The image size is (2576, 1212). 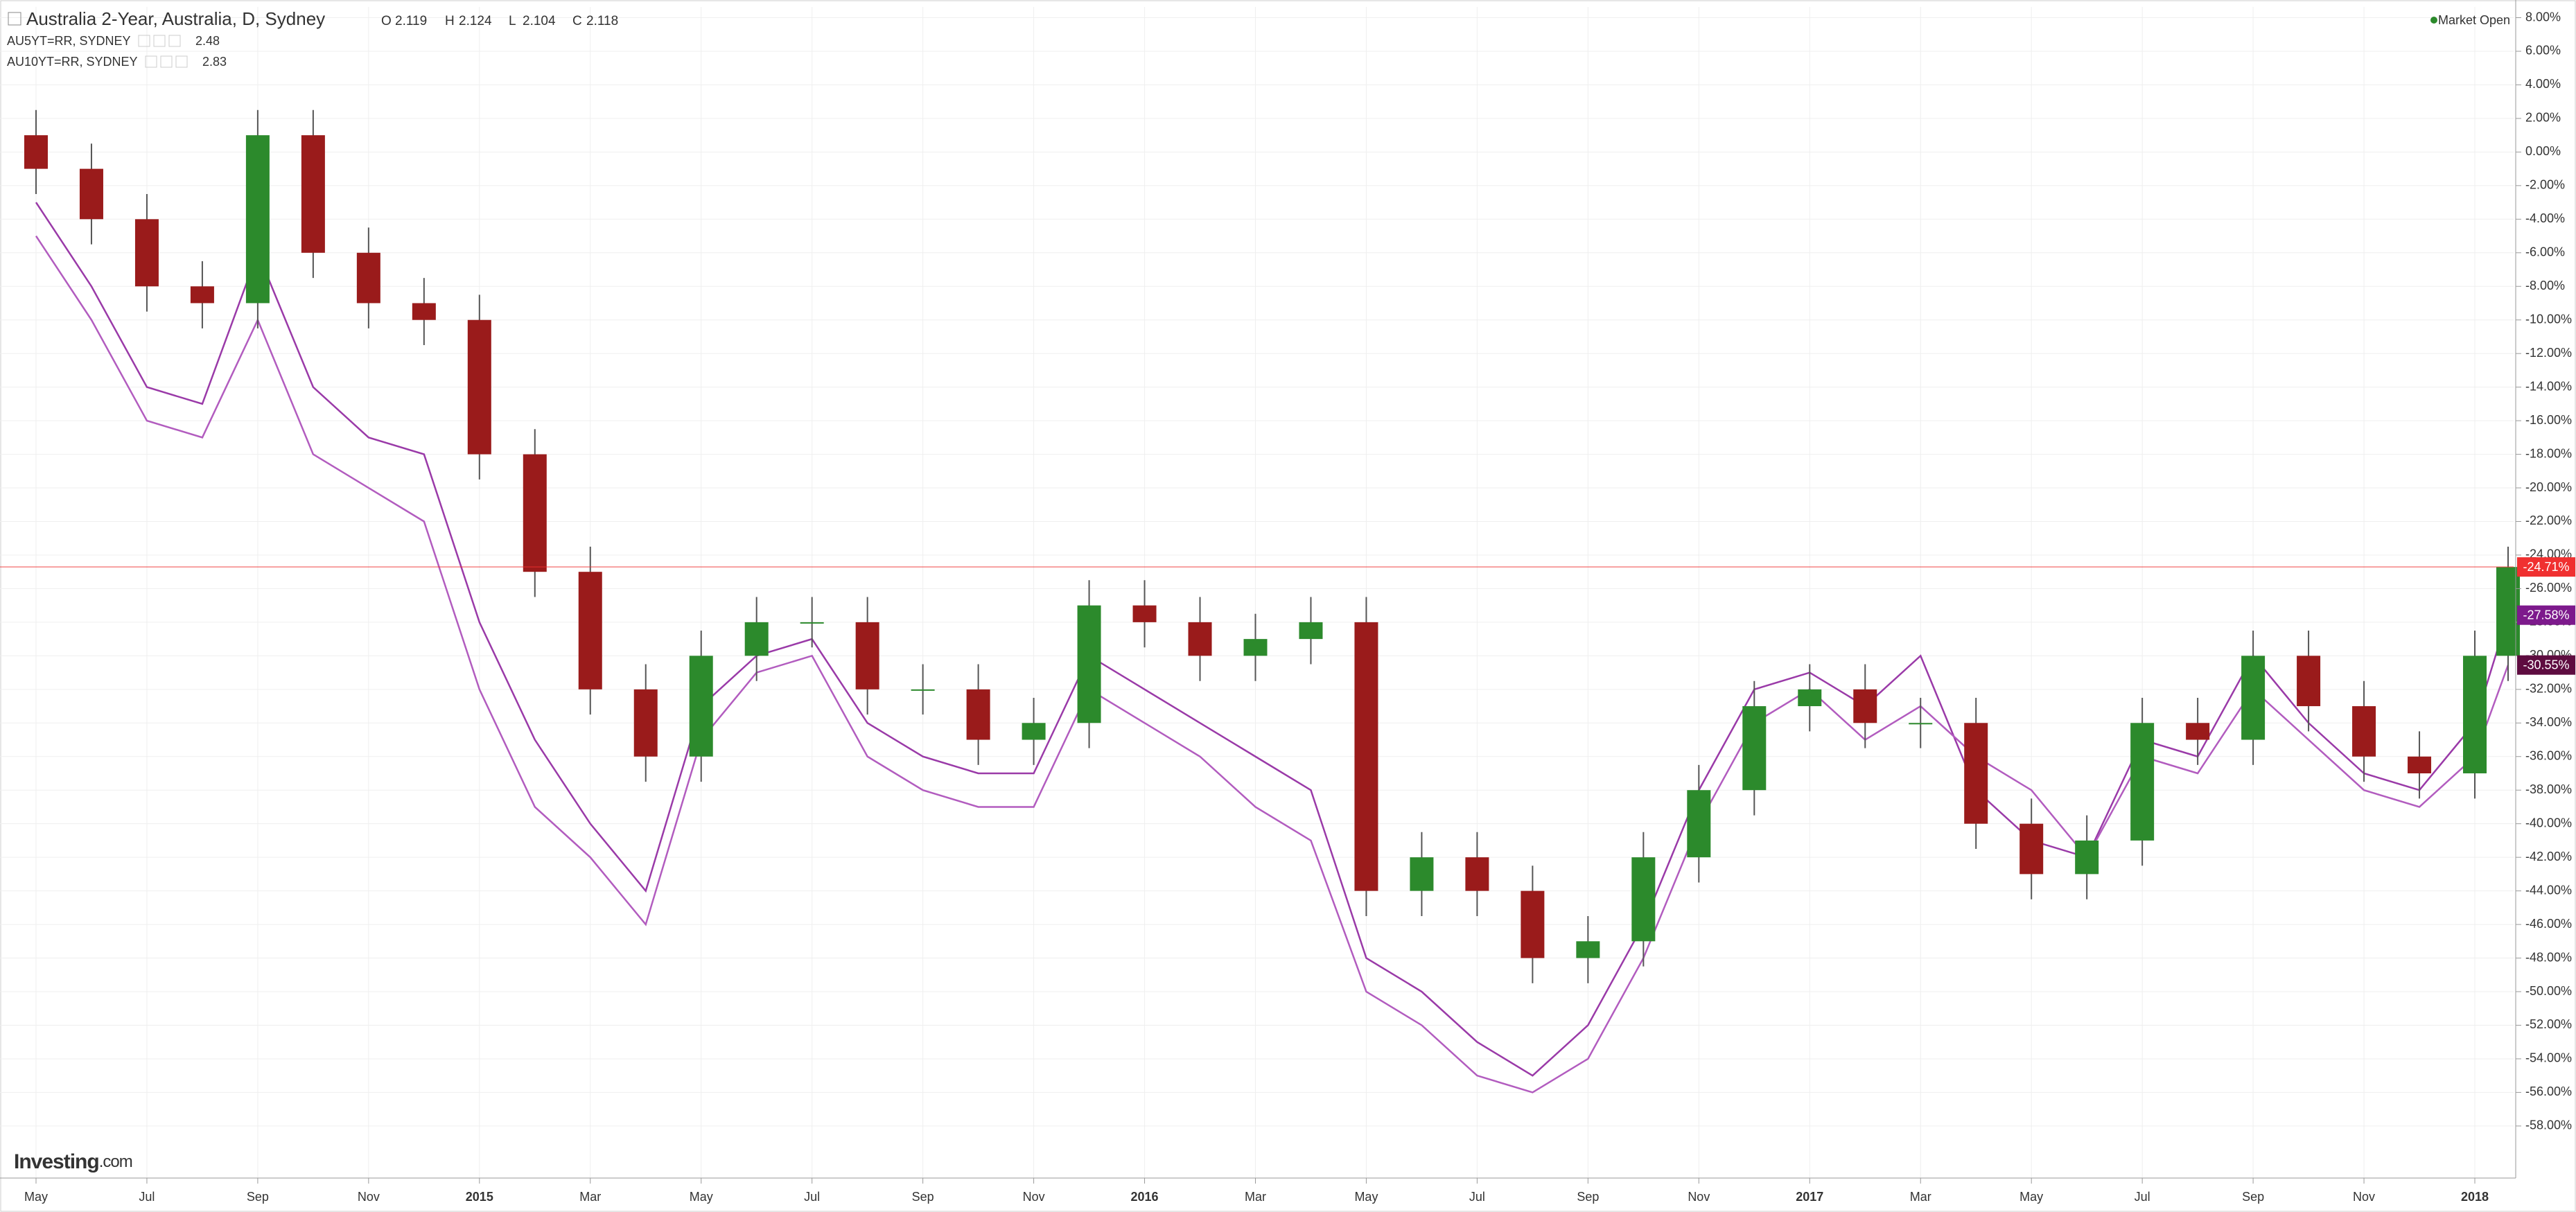 What do you see at coordinates (2543, 84) in the screenshot?
I see `y-tick-label: 4.00%` at bounding box center [2543, 84].